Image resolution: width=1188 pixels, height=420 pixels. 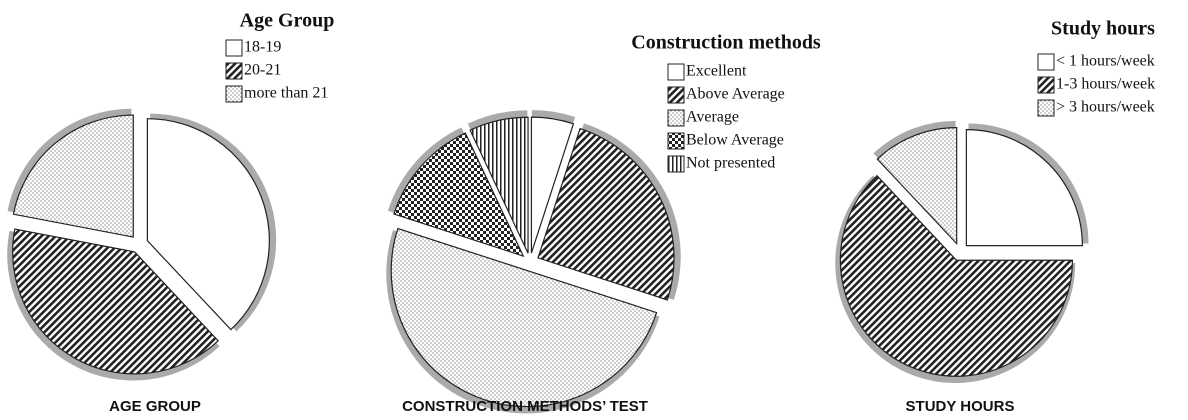 I want to click on chart-caption: AGE GROUP, so click(x=155, y=406).